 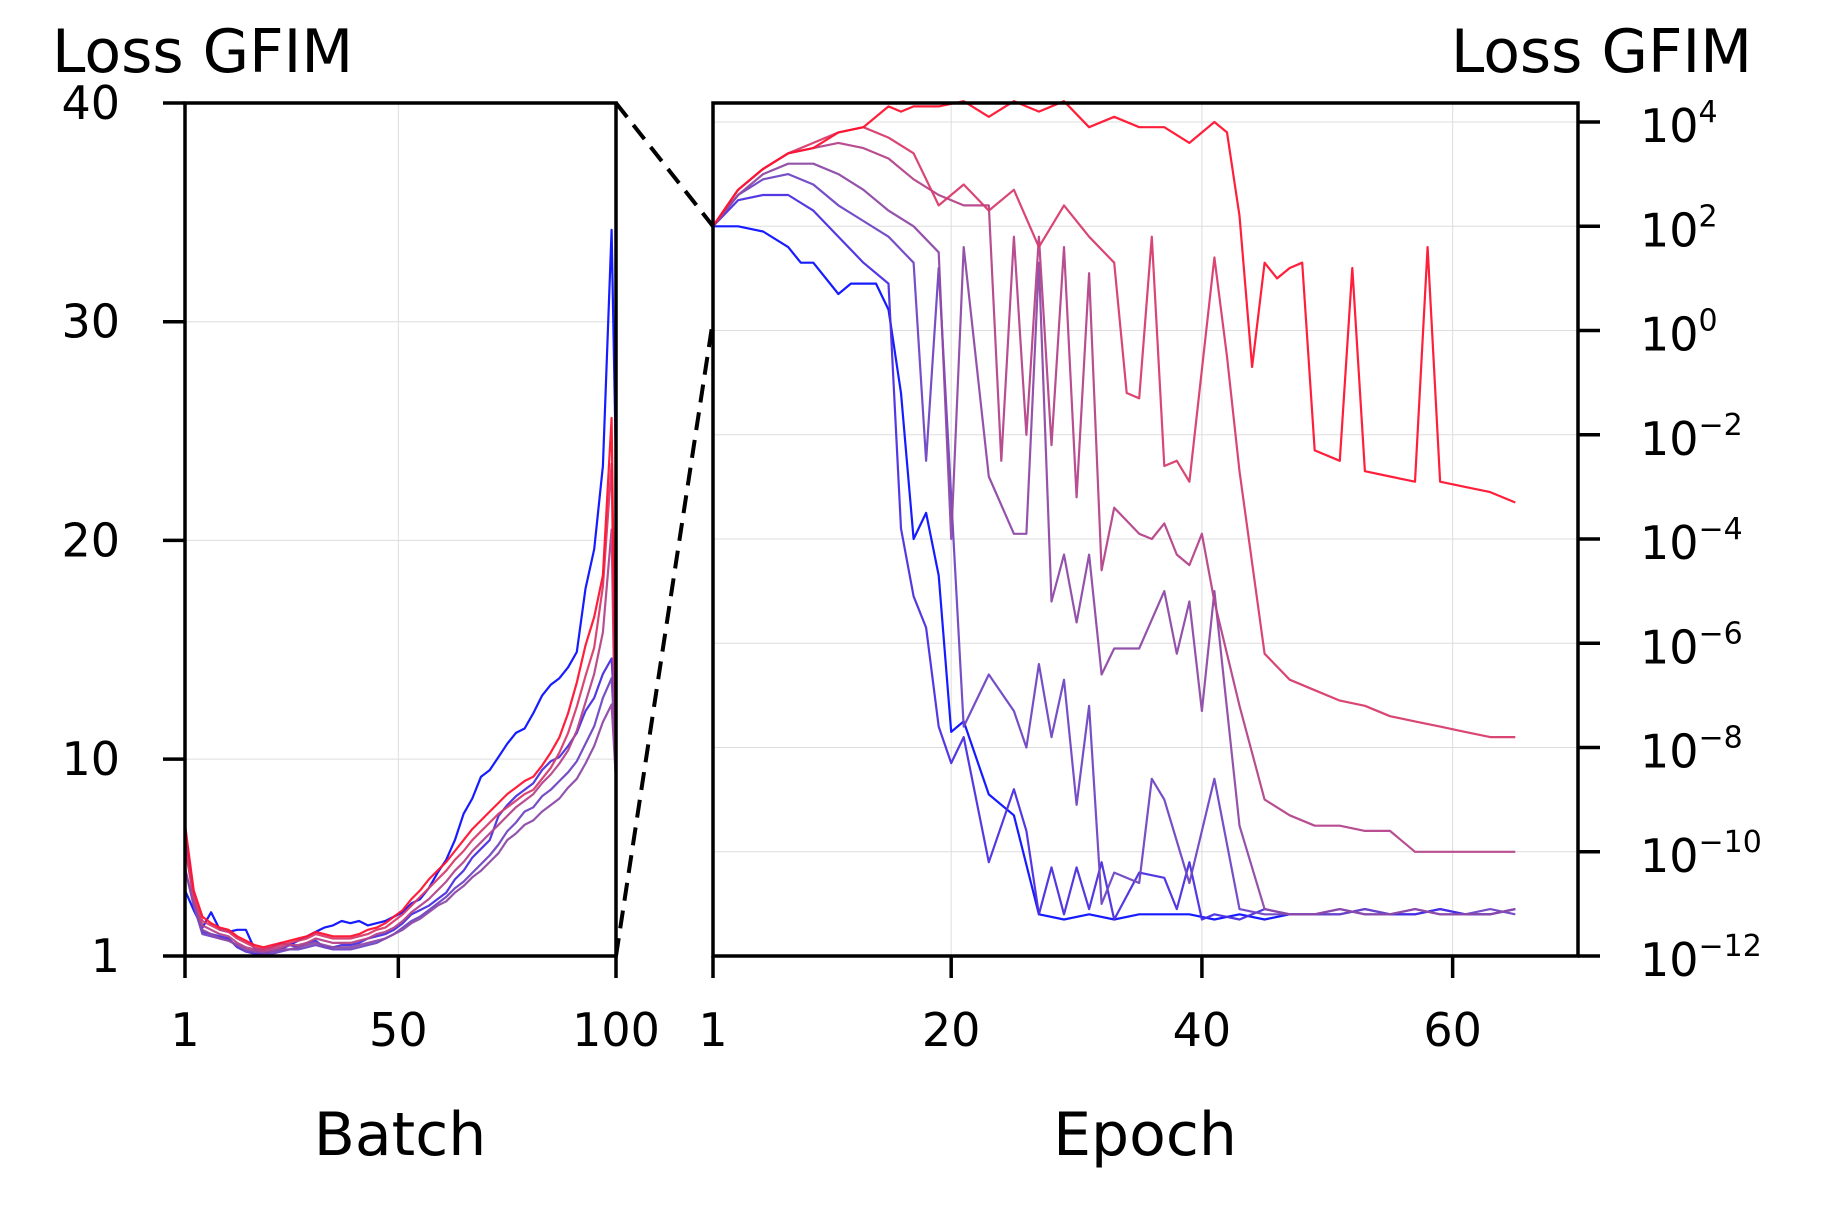 What do you see at coordinates (664, 638) in the screenshot?
I see `zoom-connector-bottom-line` at bounding box center [664, 638].